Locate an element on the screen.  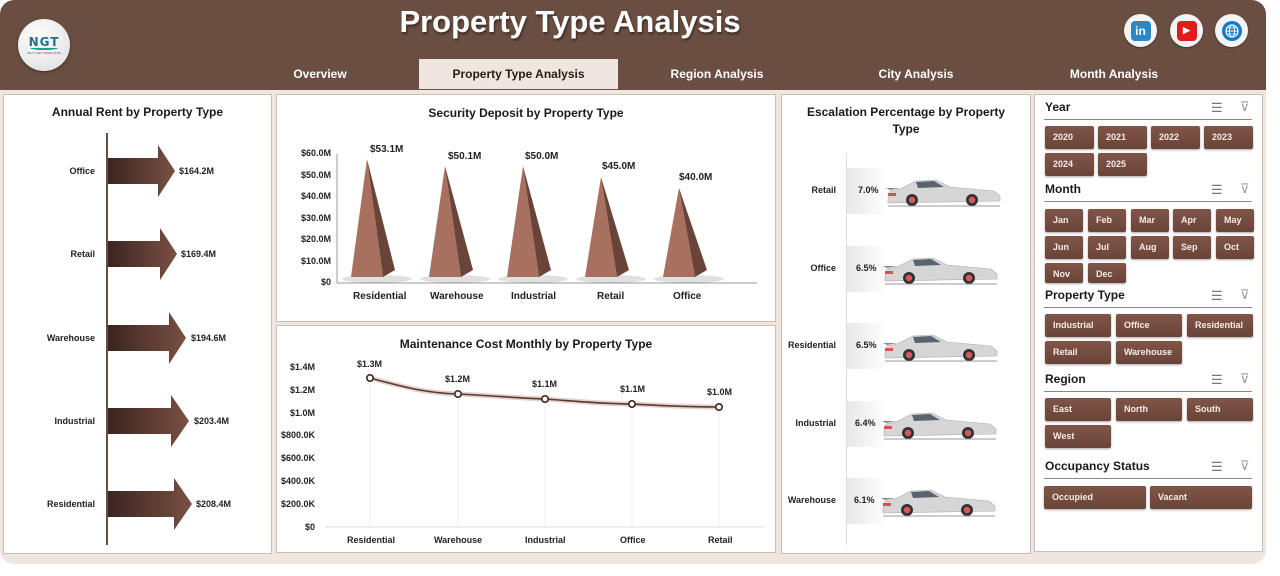
logo-subtext: NEXT GEN TEMPLATES is located at coordinates (44, 53).